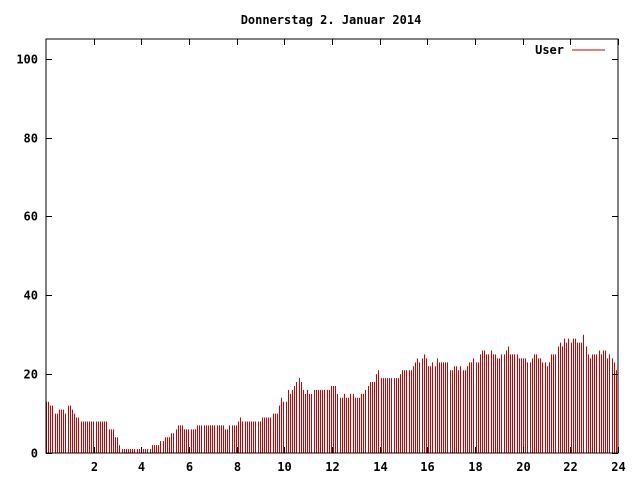 The width and height of the screenshot is (640, 480). What do you see at coordinates (141, 467) in the screenshot?
I see `x-tick-label: 4` at bounding box center [141, 467].